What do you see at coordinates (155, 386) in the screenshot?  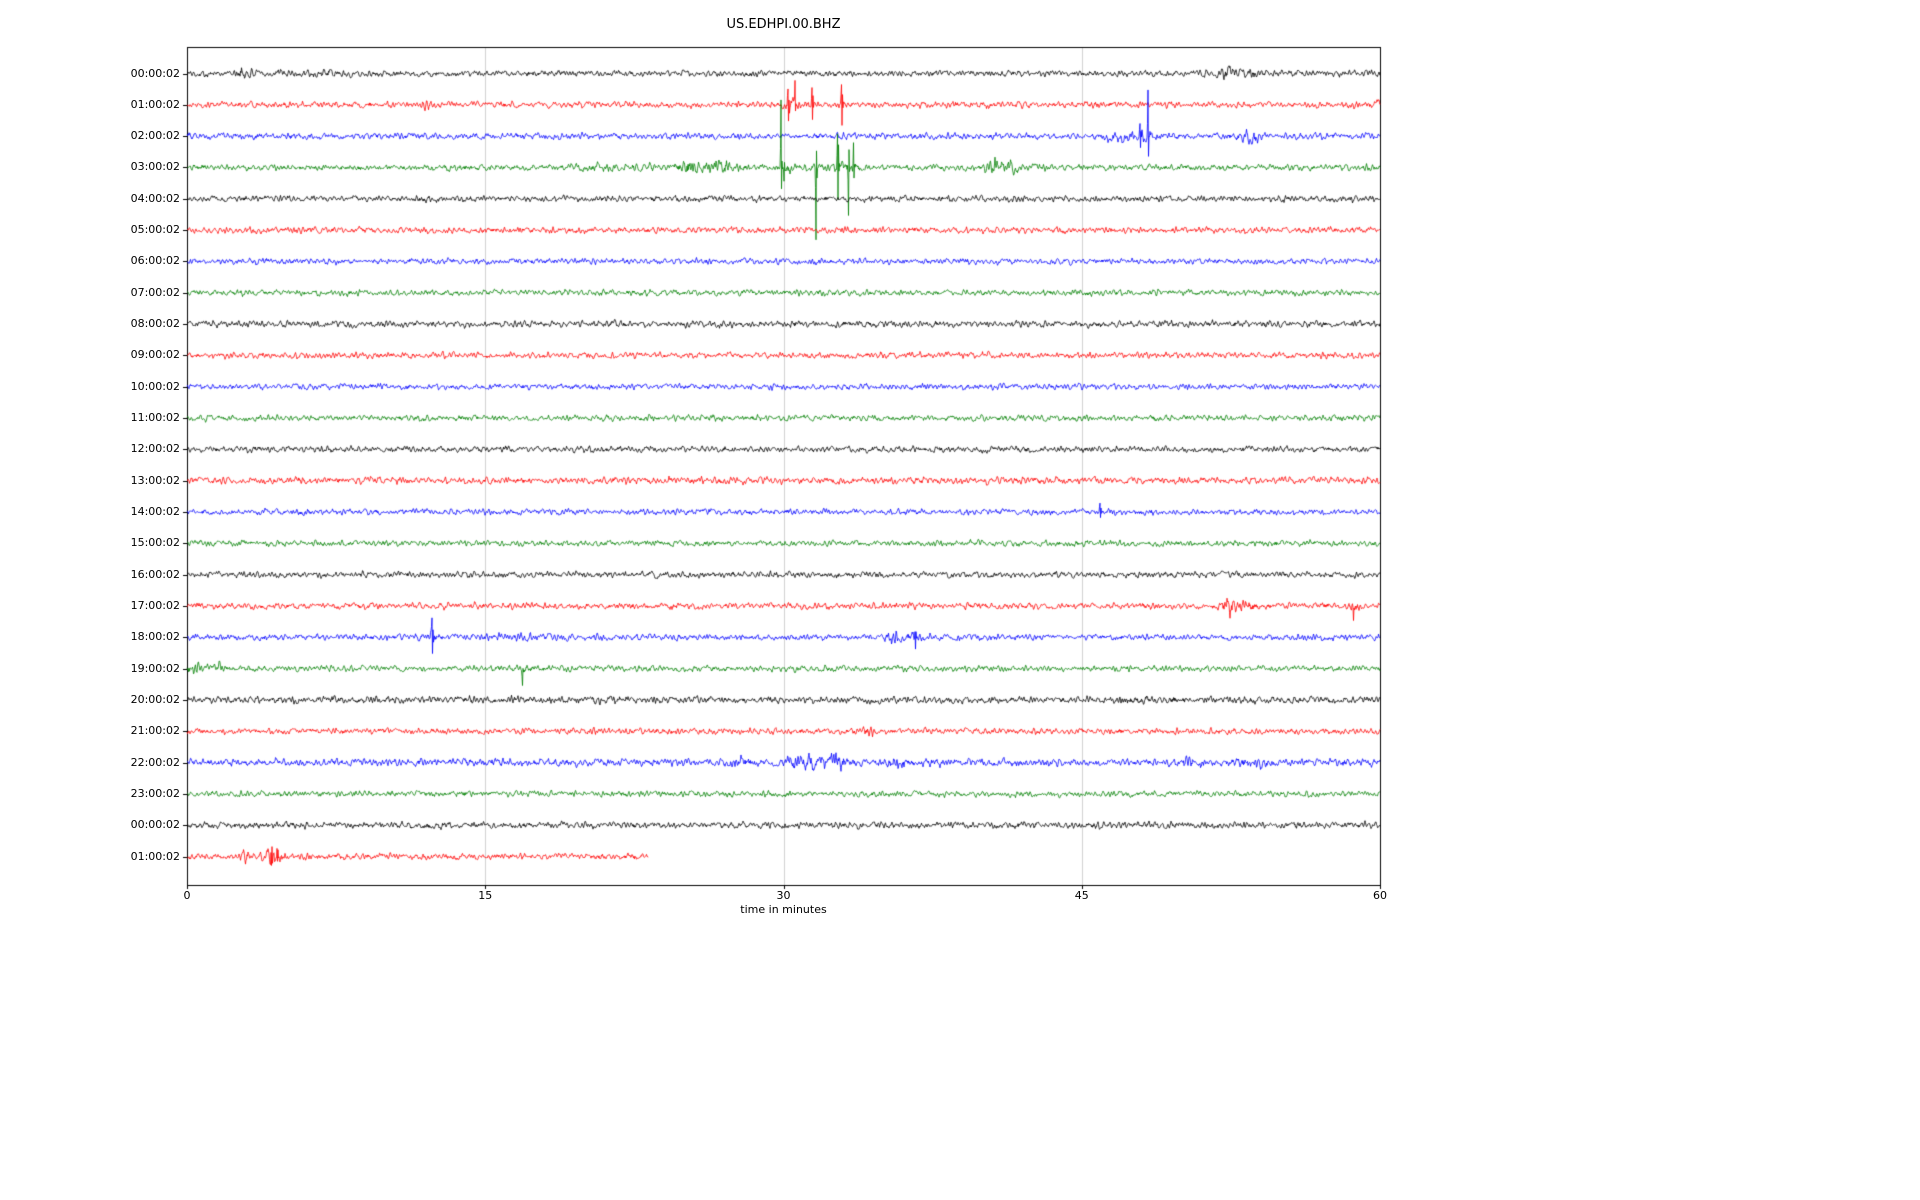 I see `row-time-label: 10:00:02` at bounding box center [155, 386].